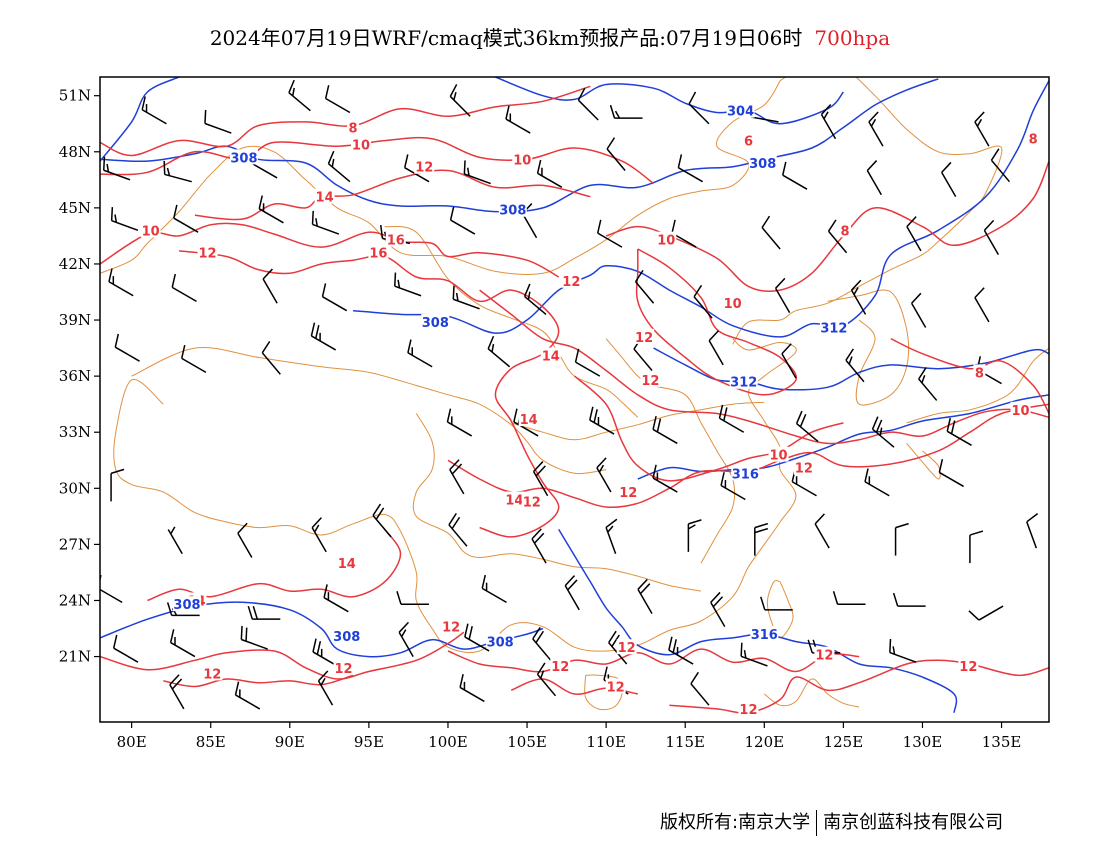 This screenshot has height=850, width=1100. What do you see at coordinates (75, 544) in the screenshot?
I see `lat-tick-label: 27N` at bounding box center [75, 544].